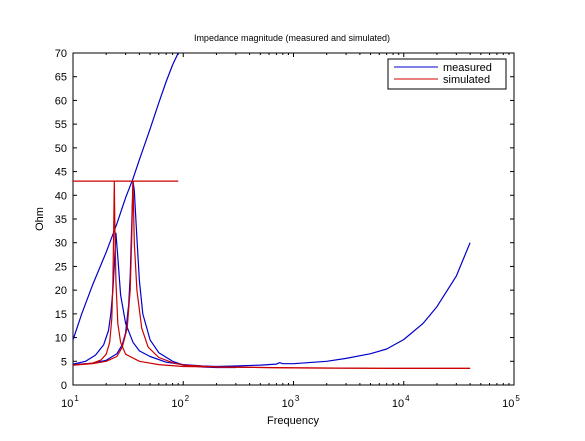  I want to click on y-tick-label: 35, so click(61, 220).